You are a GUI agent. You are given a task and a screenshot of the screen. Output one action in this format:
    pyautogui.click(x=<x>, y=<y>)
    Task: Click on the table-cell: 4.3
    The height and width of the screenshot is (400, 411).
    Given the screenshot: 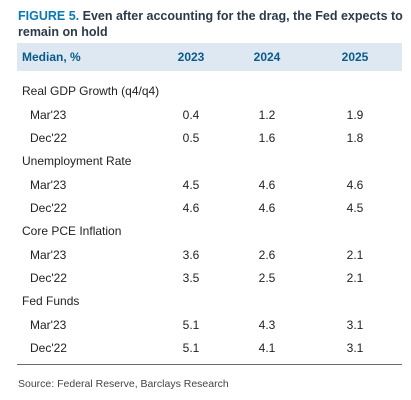 What is the action you would take?
    pyautogui.click(x=267, y=325)
    